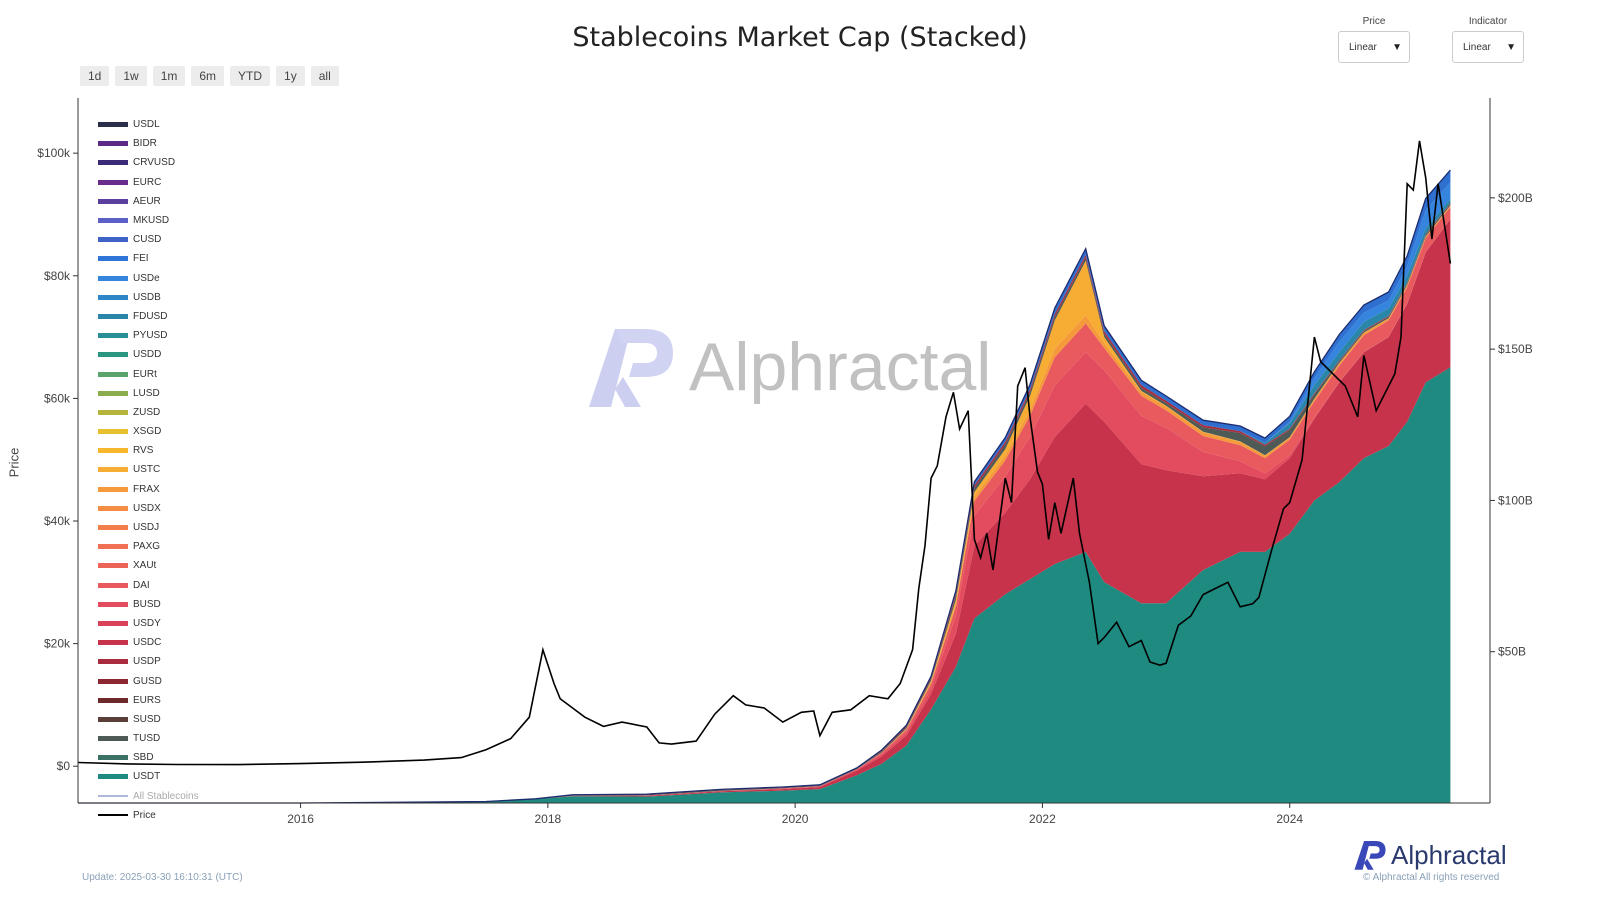  I want to click on legend-item-usdl: USDL, so click(148, 124).